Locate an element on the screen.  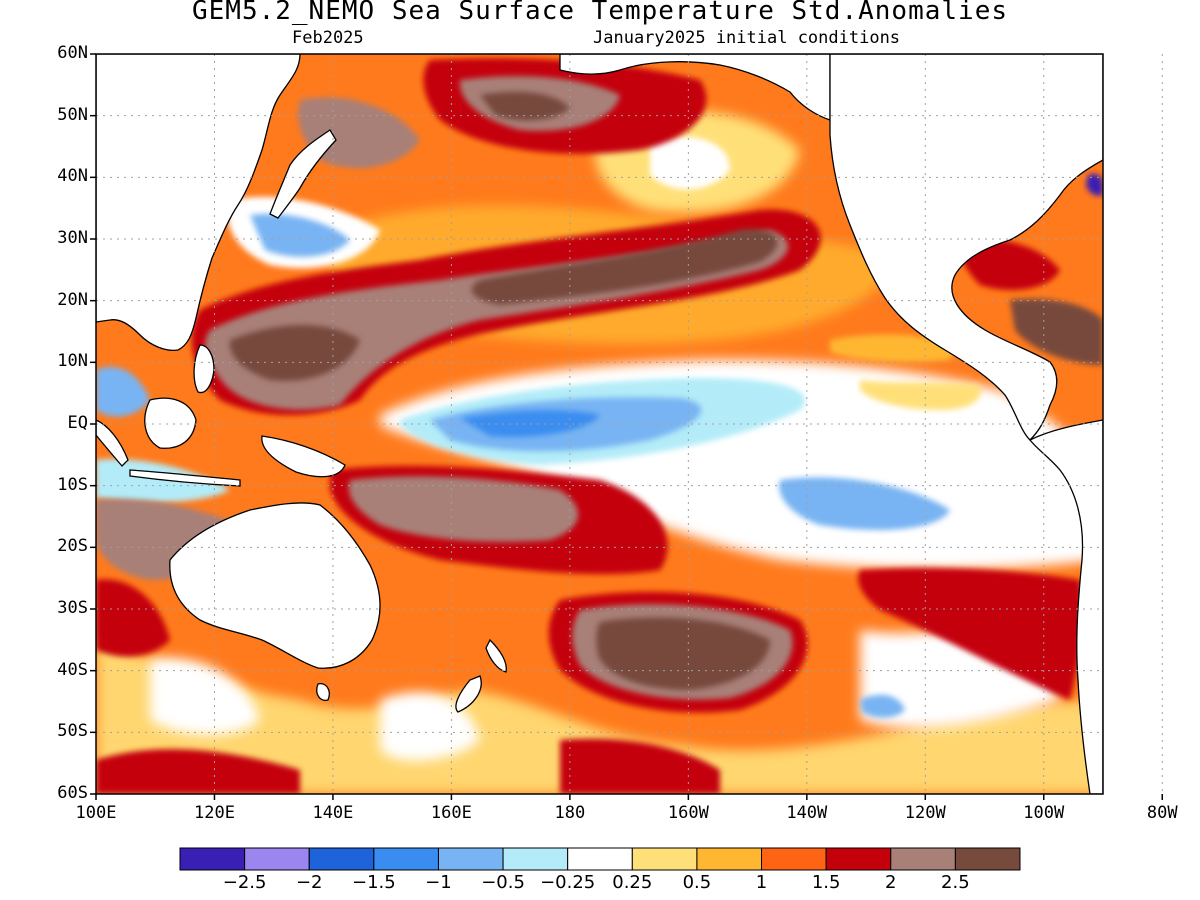
lon-label: 100E is located at coordinates (96, 813).